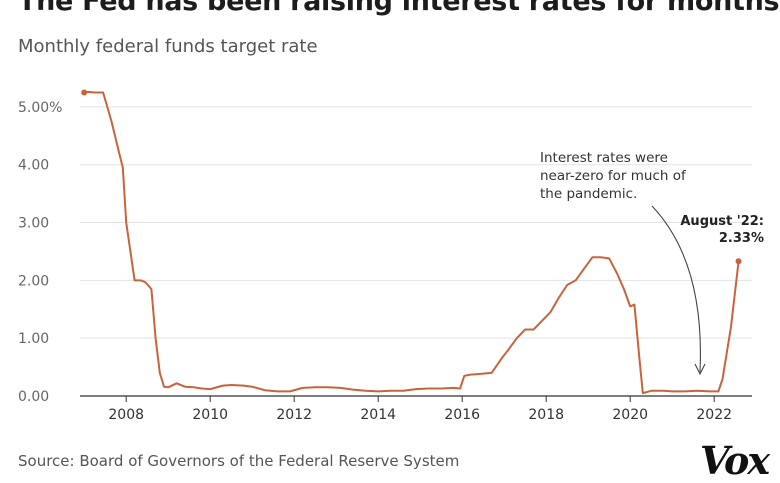  I want to click on x-axis-ticks: 2008 2010 2012 2014 2016 2018 2020 2022, so click(420, 409).